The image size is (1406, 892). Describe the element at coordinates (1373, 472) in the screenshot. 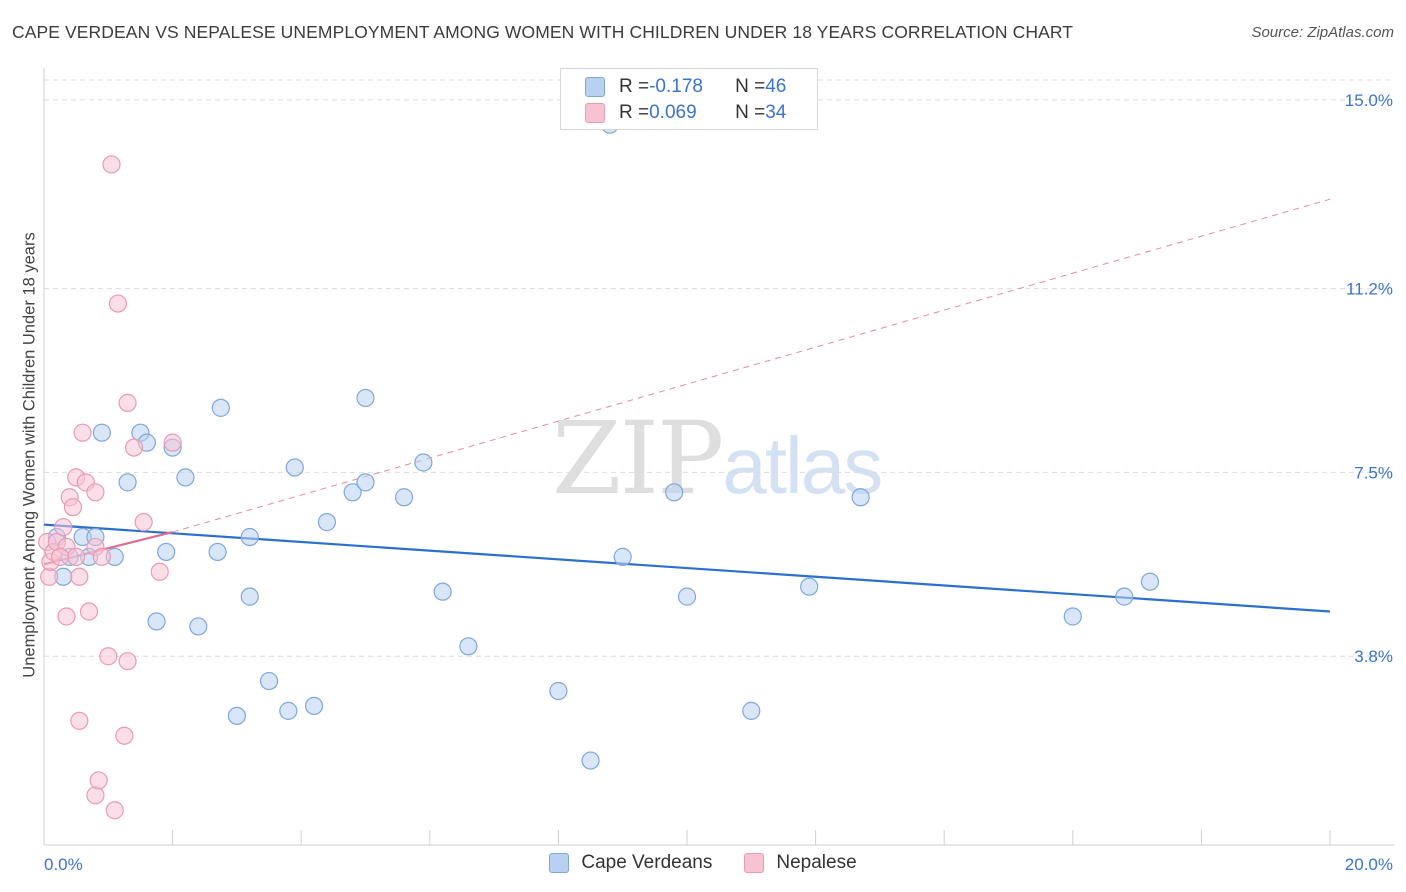

I see `y-tick-label: 7.5%` at that location.